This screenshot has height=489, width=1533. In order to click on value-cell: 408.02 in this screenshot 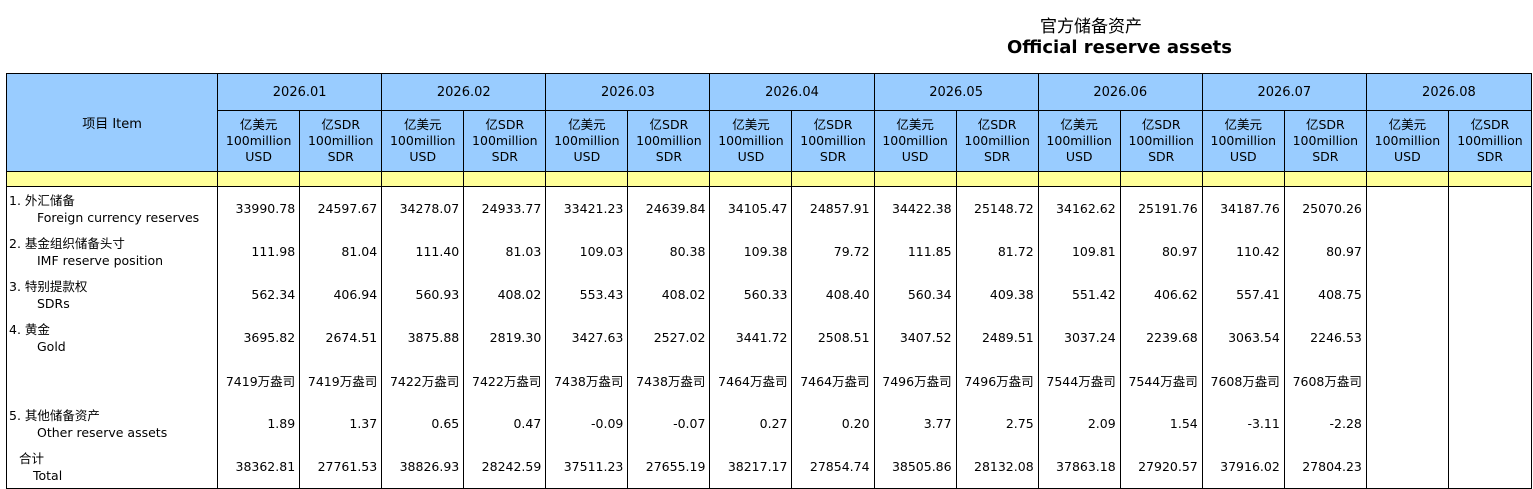, I will do `click(668, 294)`.